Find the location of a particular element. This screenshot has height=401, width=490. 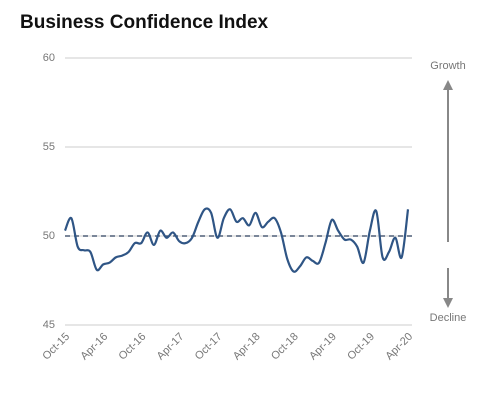

x-tick-label: Apr-17 is located at coordinates (171, 347).